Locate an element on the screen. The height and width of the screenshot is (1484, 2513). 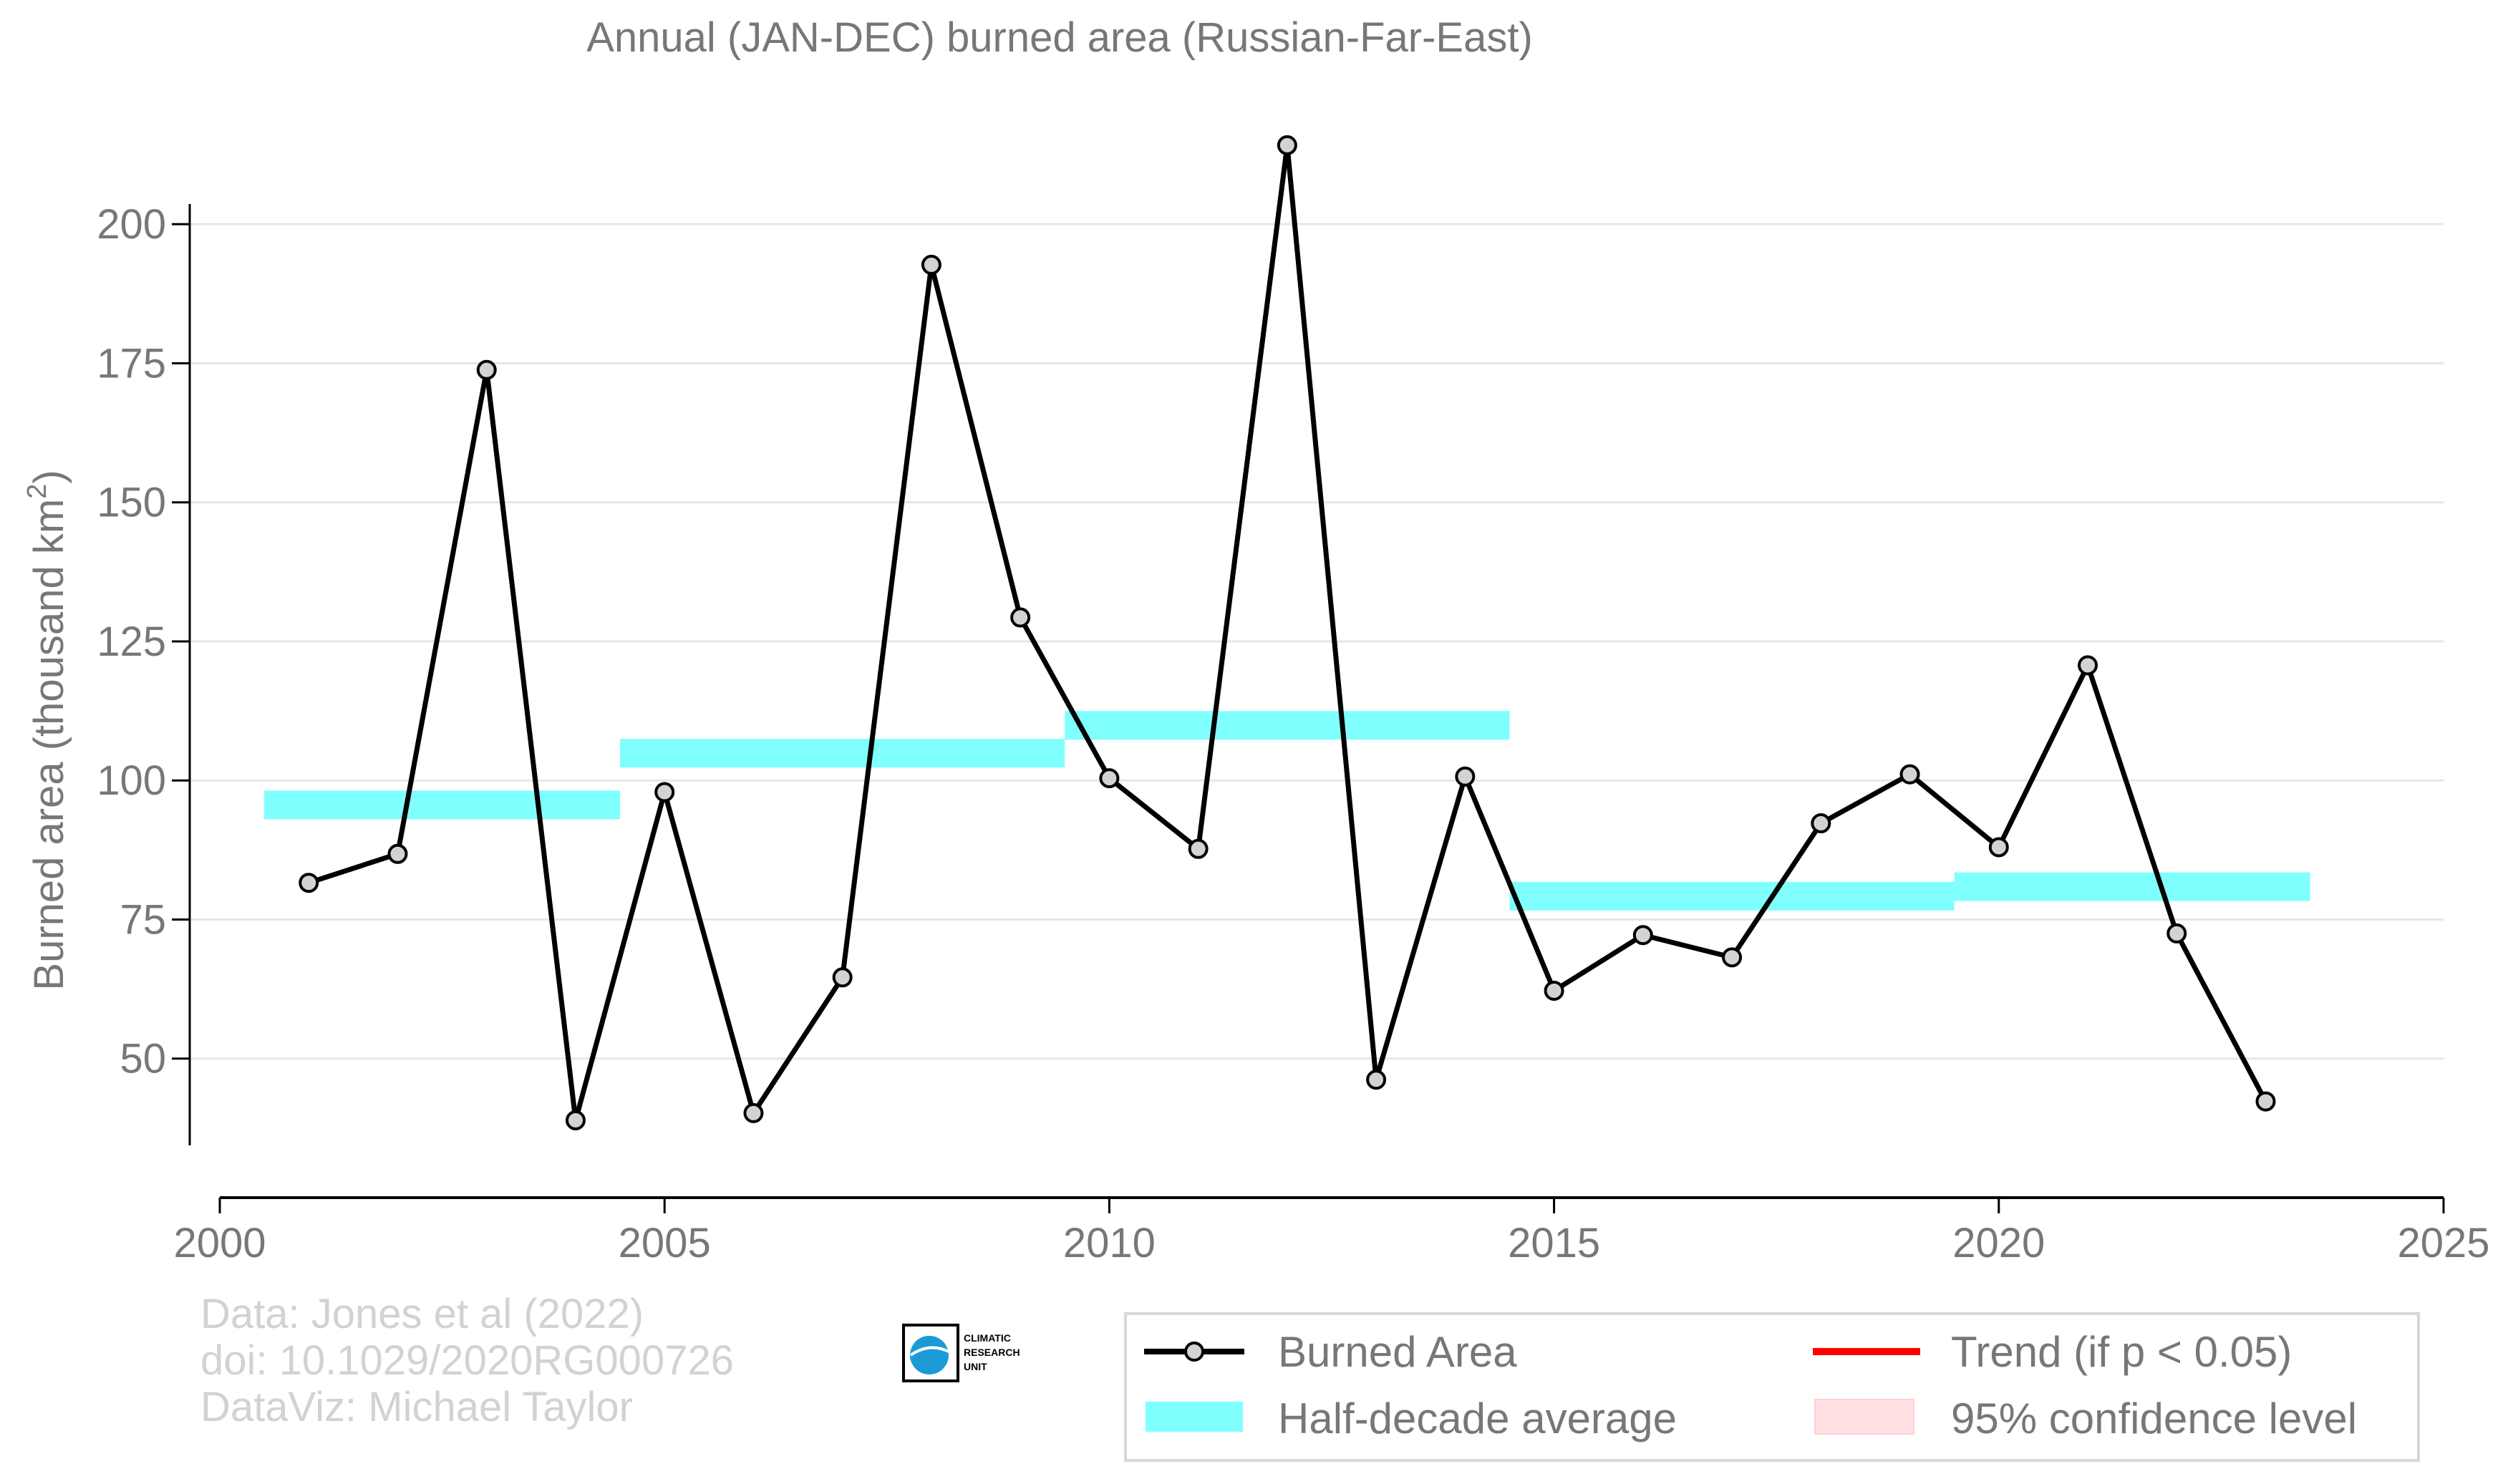
credit-data-source: Data: Jones et al (2022) is located at coordinates (422, 1314).